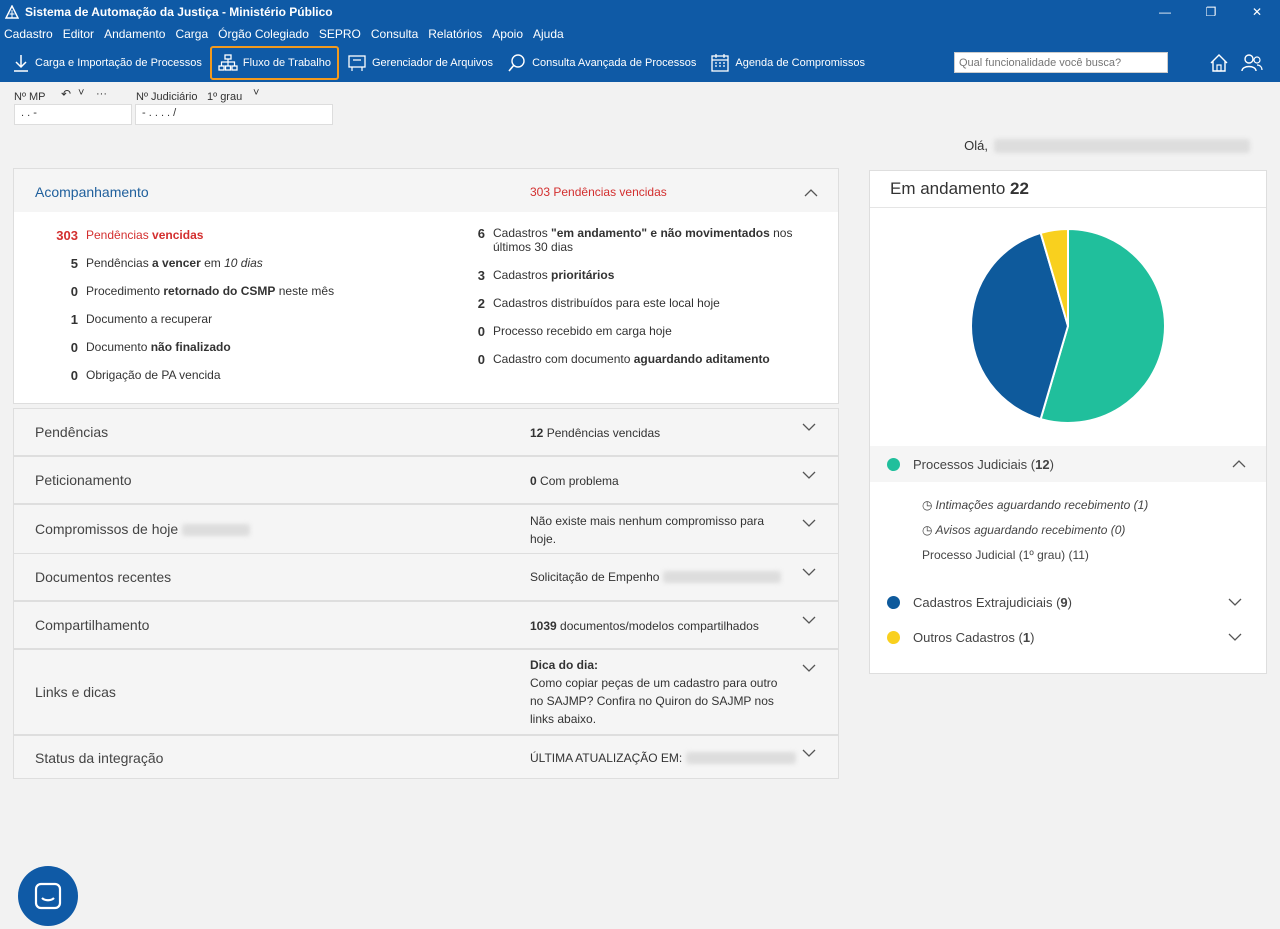 The width and height of the screenshot is (1280, 929). Describe the element at coordinates (394, 34) in the screenshot. I see `menu-consulta: Consulta` at that location.